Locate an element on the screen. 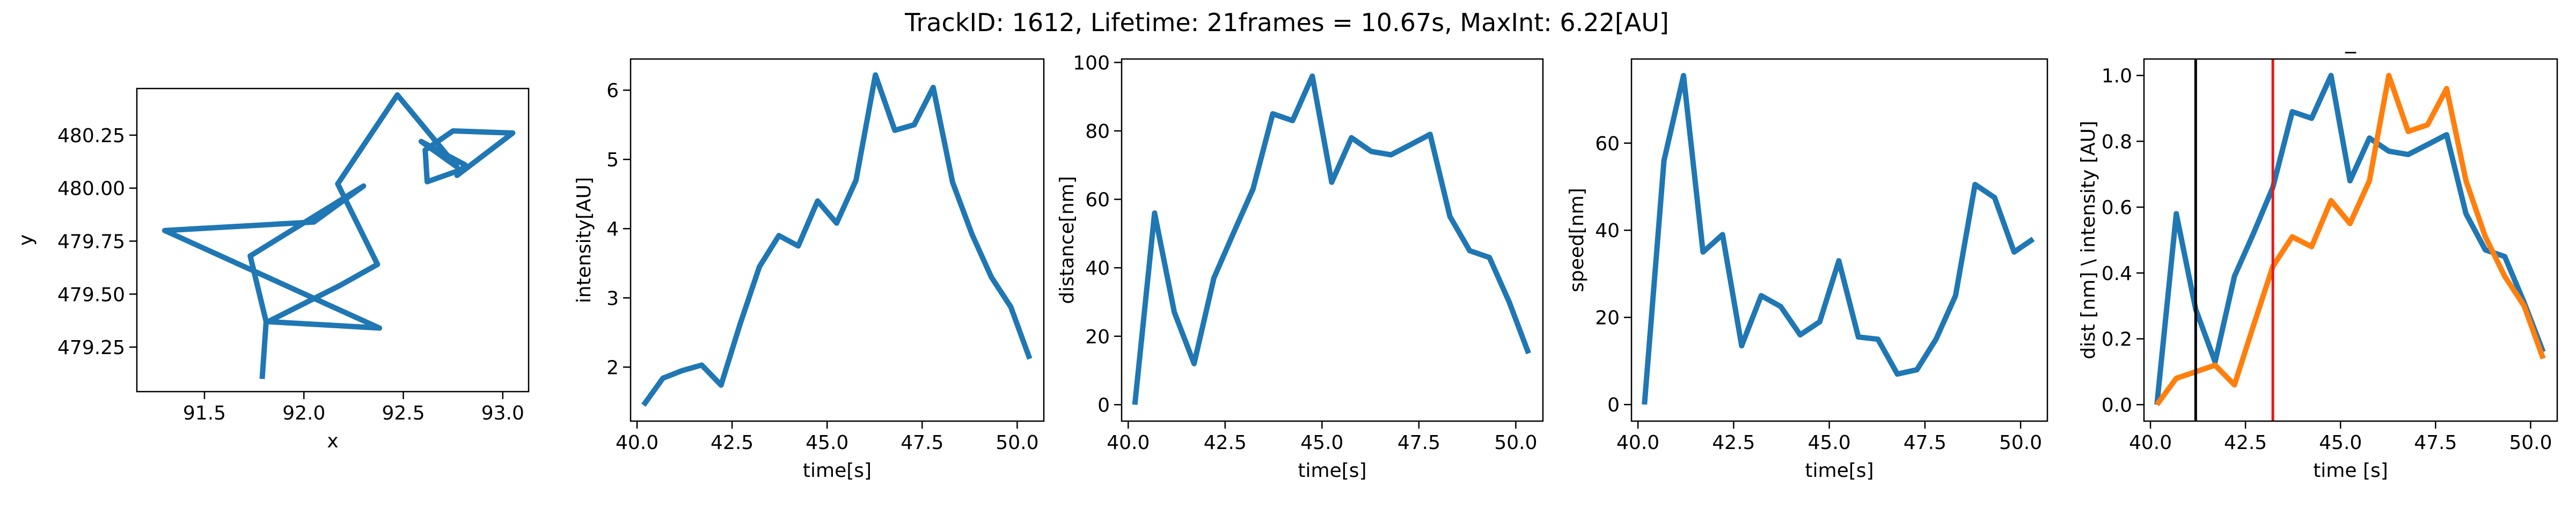 The height and width of the screenshot is (515, 2576). y-tick-label: 480.00 is located at coordinates (91, 189).